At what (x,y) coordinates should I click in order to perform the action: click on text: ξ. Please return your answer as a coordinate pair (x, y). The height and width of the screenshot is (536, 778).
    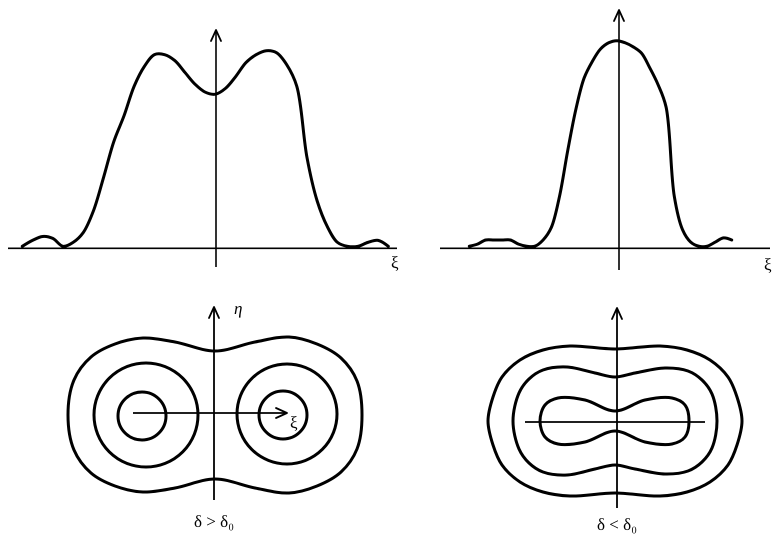
    Looking at the image, I should click on (294, 422).